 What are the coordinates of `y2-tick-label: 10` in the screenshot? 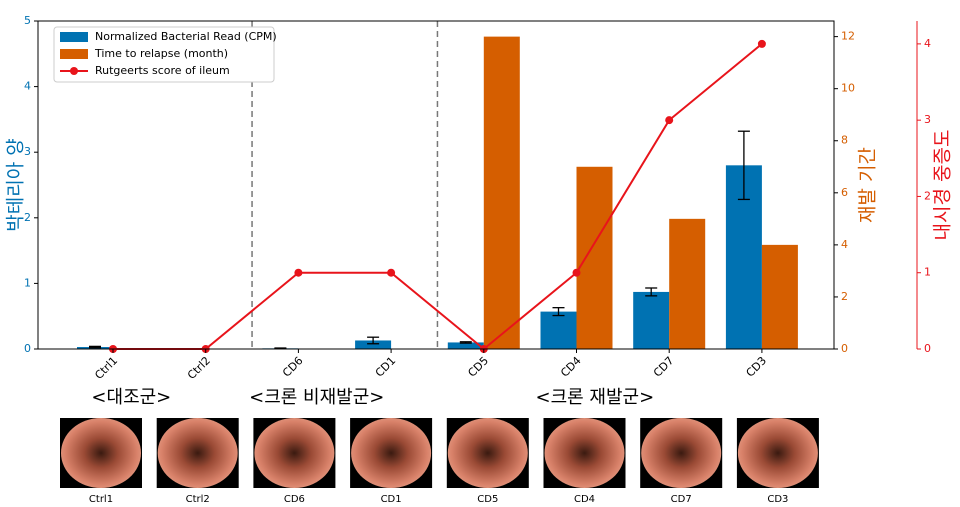 It's located at (848, 88).